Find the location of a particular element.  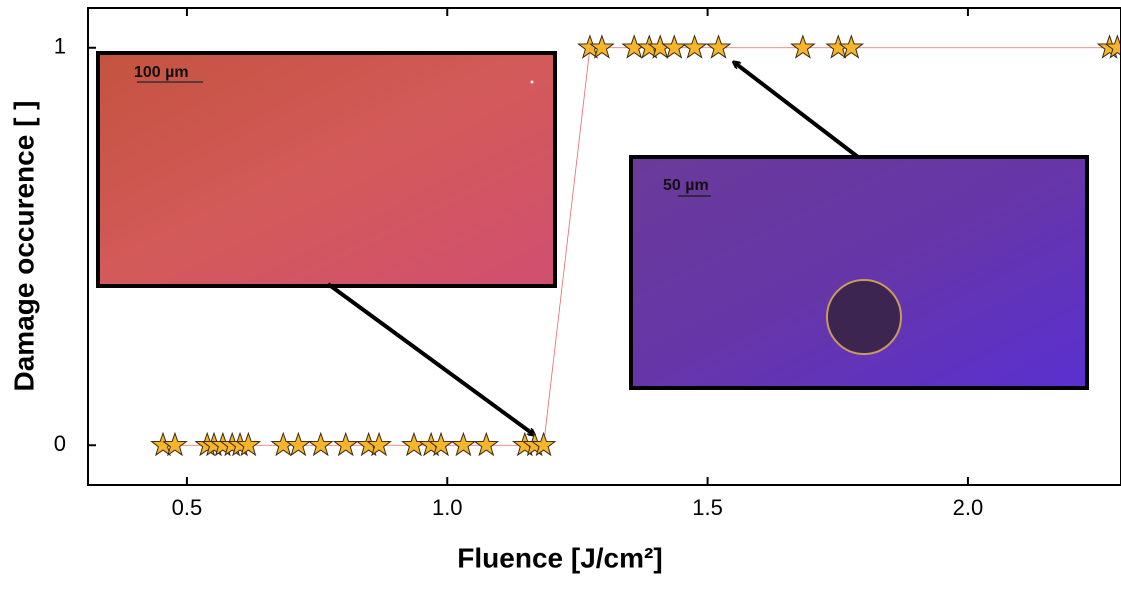

y-tick-label: 0 is located at coordinates (60, 443).